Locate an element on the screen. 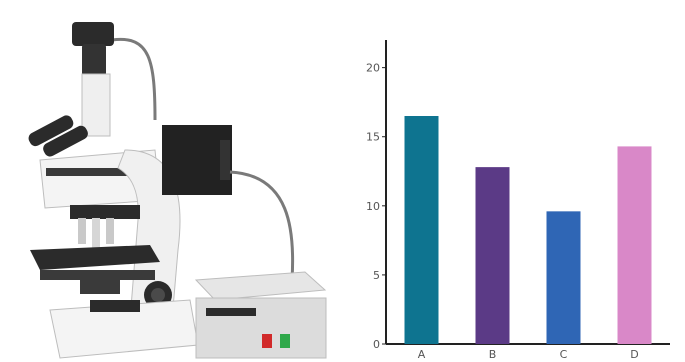  y-tick-label: 15 is located at coordinates (373, 137).